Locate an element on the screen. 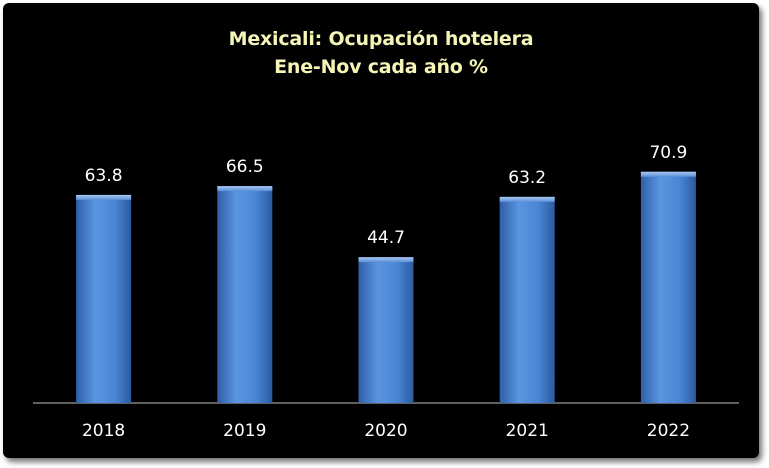 Image resolution: width=769 pixels, height=468 pixels. bar-cap-2018 is located at coordinates (104, 197).